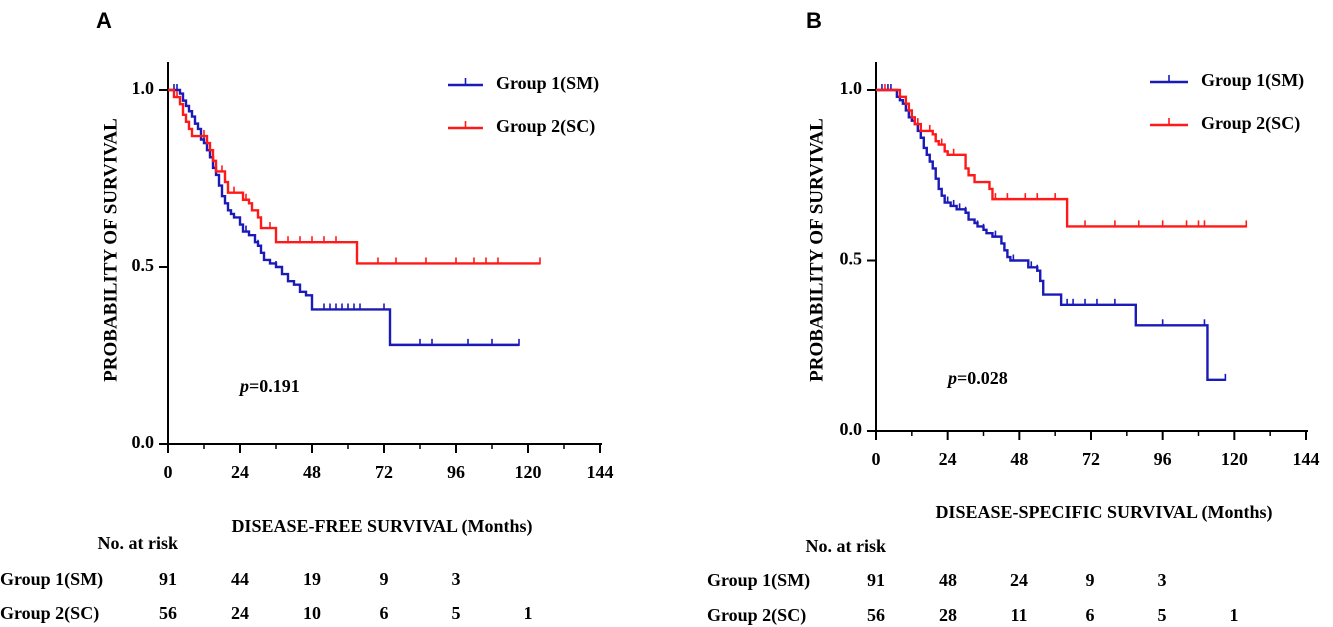 The width and height of the screenshot is (1333, 627). Describe the element at coordinates (948, 580) in the screenshot. I see `risk-table-value: 48` at that location.